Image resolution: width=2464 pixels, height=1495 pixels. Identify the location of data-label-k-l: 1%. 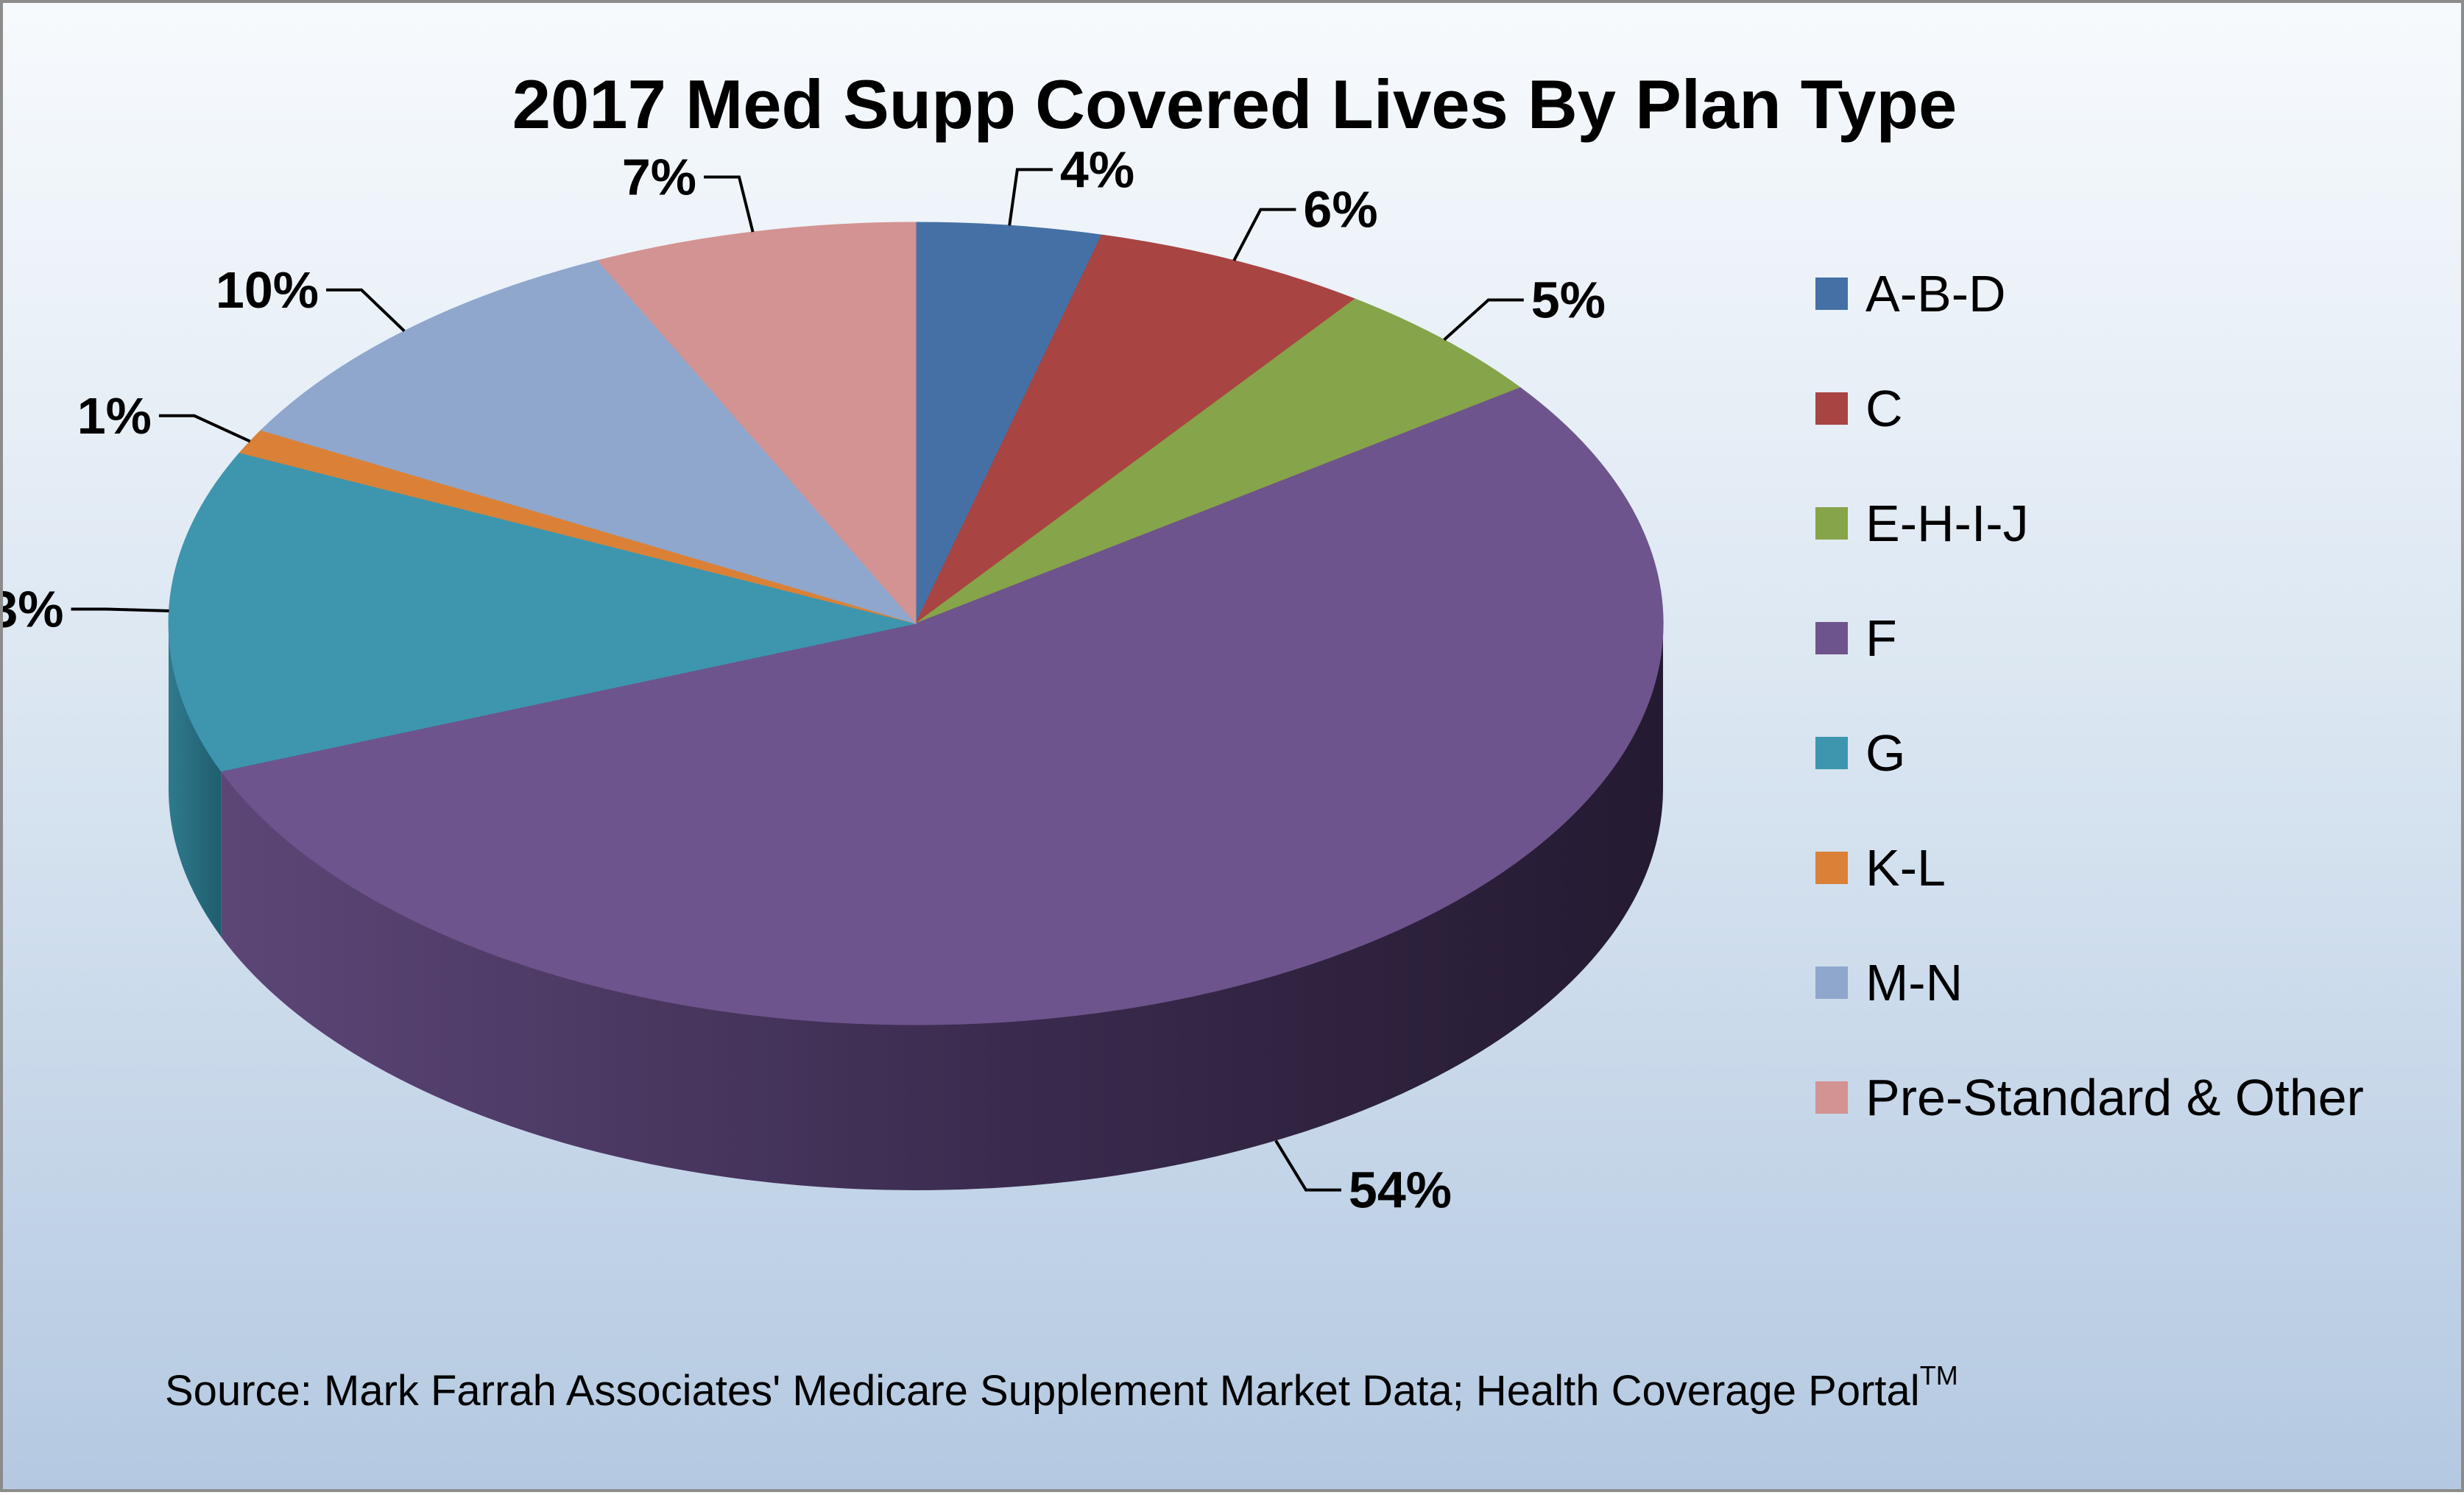
(114, 416).